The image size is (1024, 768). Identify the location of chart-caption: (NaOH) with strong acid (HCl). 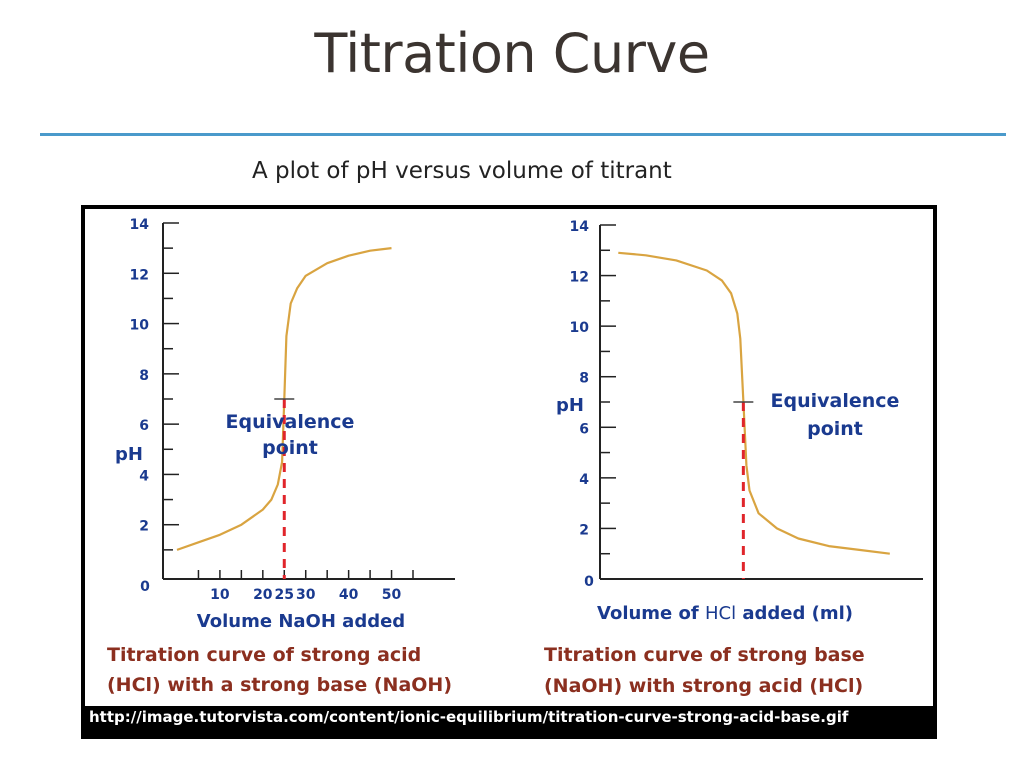
(703, 686).